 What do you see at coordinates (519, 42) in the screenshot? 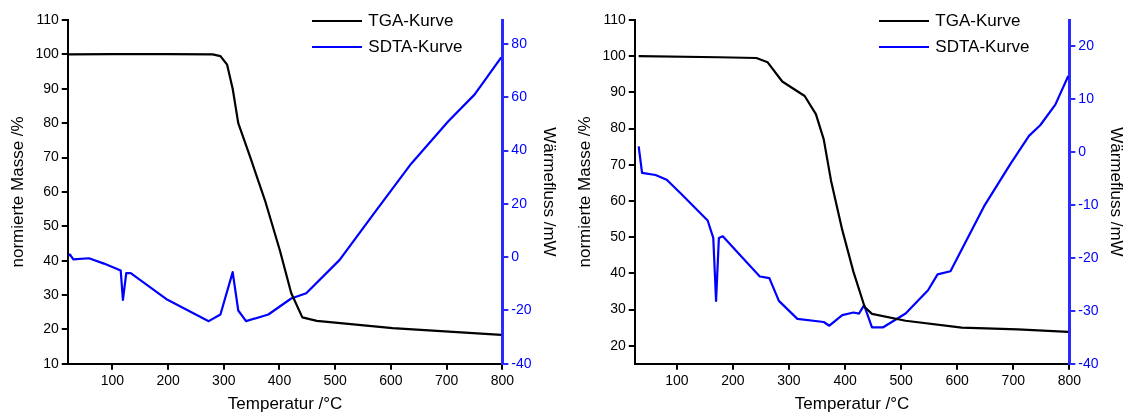
I see `y2-tick-label: 80` at bounding box center [519, 42].